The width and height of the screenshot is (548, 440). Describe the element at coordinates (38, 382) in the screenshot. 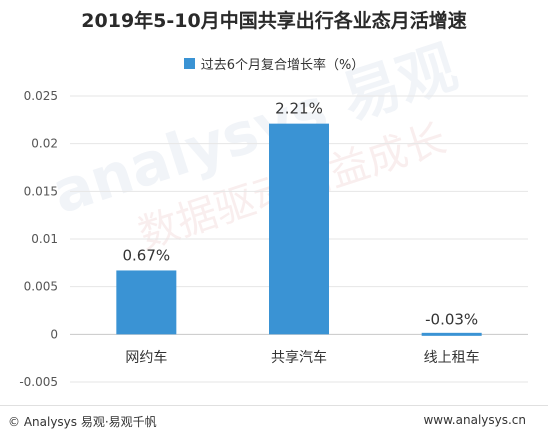

I see `y-tick-label: -0.005` at that location.